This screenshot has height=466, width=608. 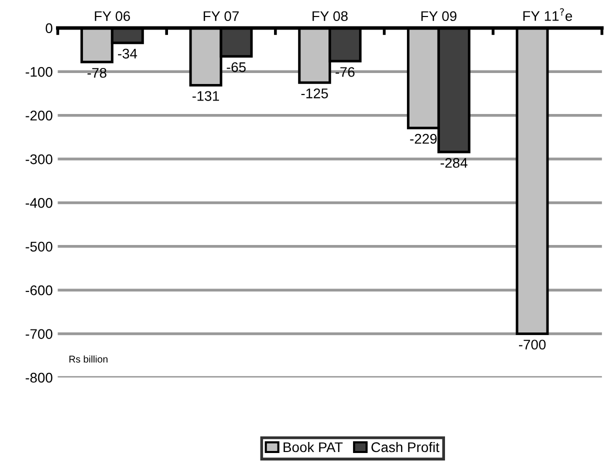 What do you see at coordinates (532, 345) in the screenshot?
I see `data-label: -700` at bounding box center [532, 345].